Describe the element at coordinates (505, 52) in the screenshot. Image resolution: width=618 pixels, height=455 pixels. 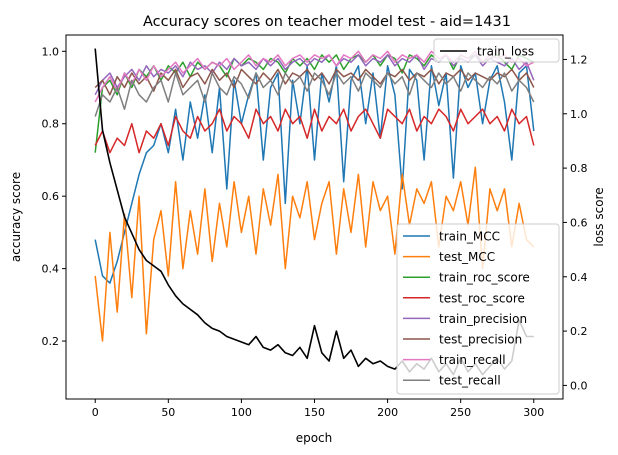
I see `legend-label: train_loss` at that location.